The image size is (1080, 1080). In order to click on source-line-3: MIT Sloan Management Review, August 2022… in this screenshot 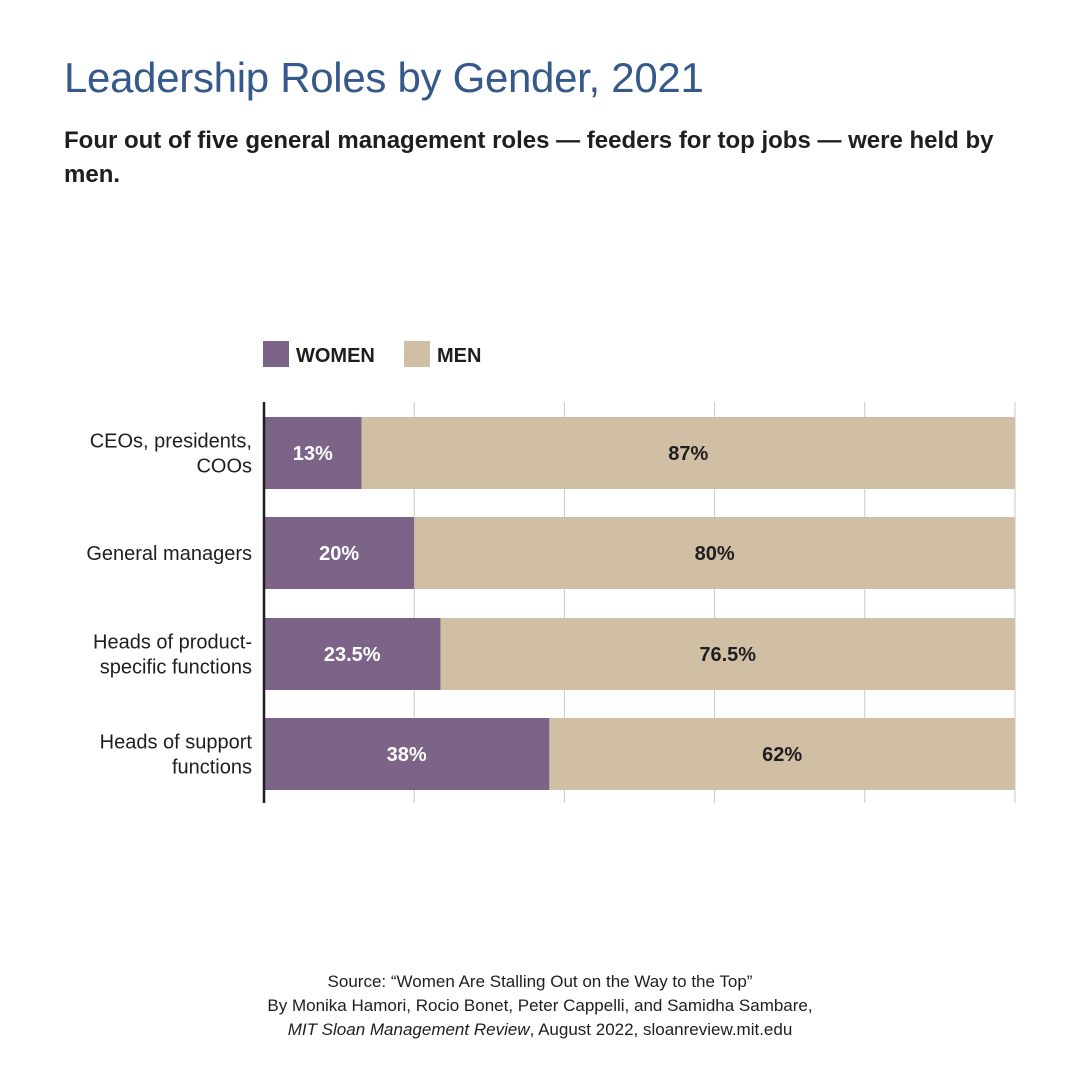, I will do `click(540, 1030)`.